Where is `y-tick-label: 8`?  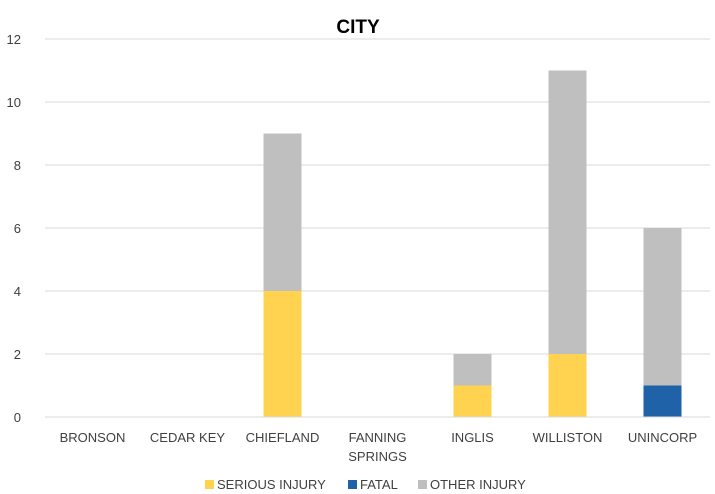 y-tick-label: 8 is located at coordinates (17, 165).